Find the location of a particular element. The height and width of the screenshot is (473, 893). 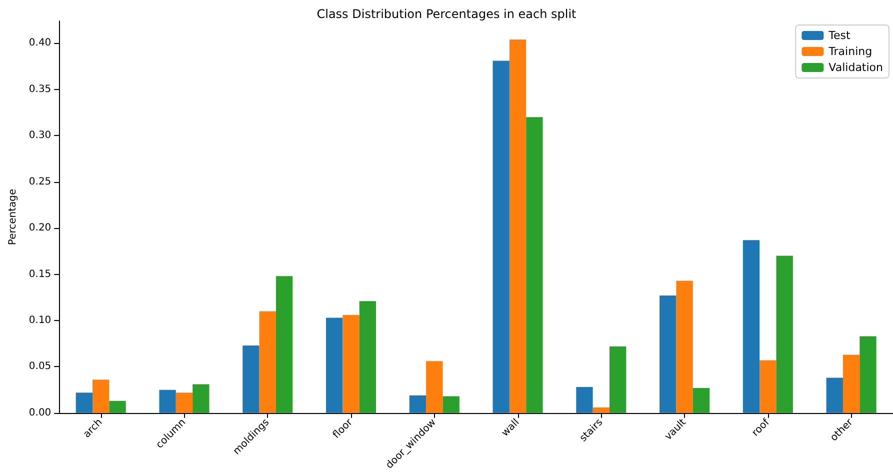

y-tick-label: 0.15 is located at coordinates (40, 274).